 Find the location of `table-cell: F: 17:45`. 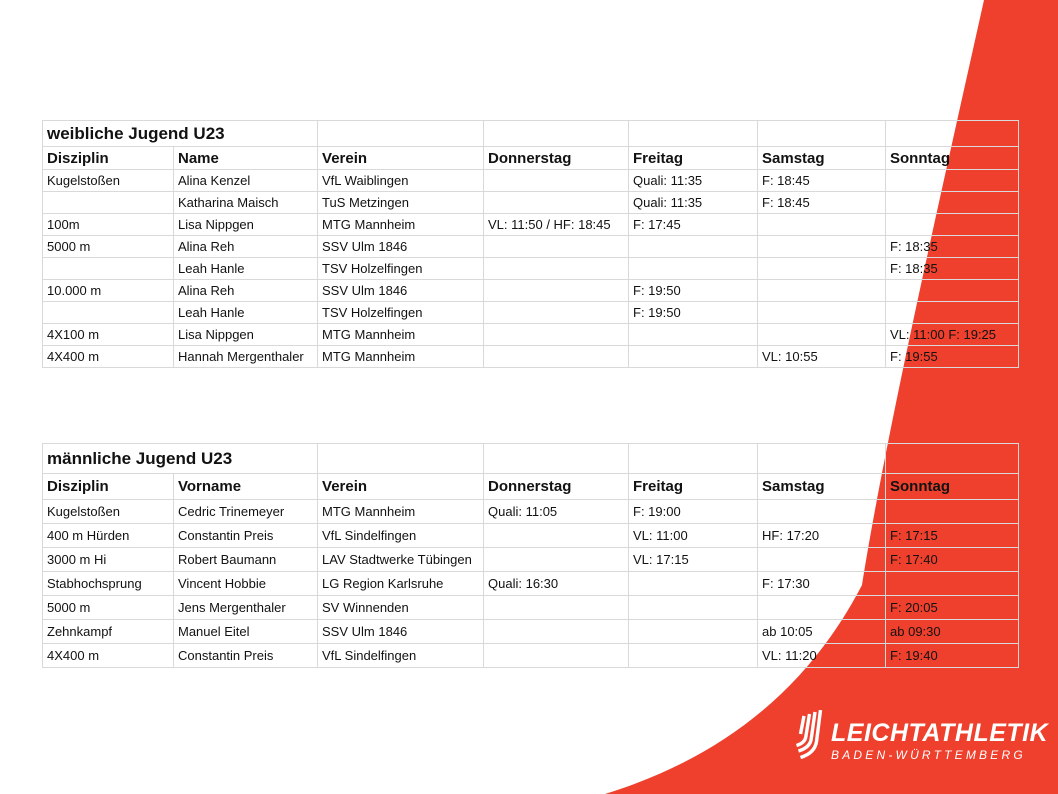

table-cell: F: 17:45 is located at coordinates (693, 224).